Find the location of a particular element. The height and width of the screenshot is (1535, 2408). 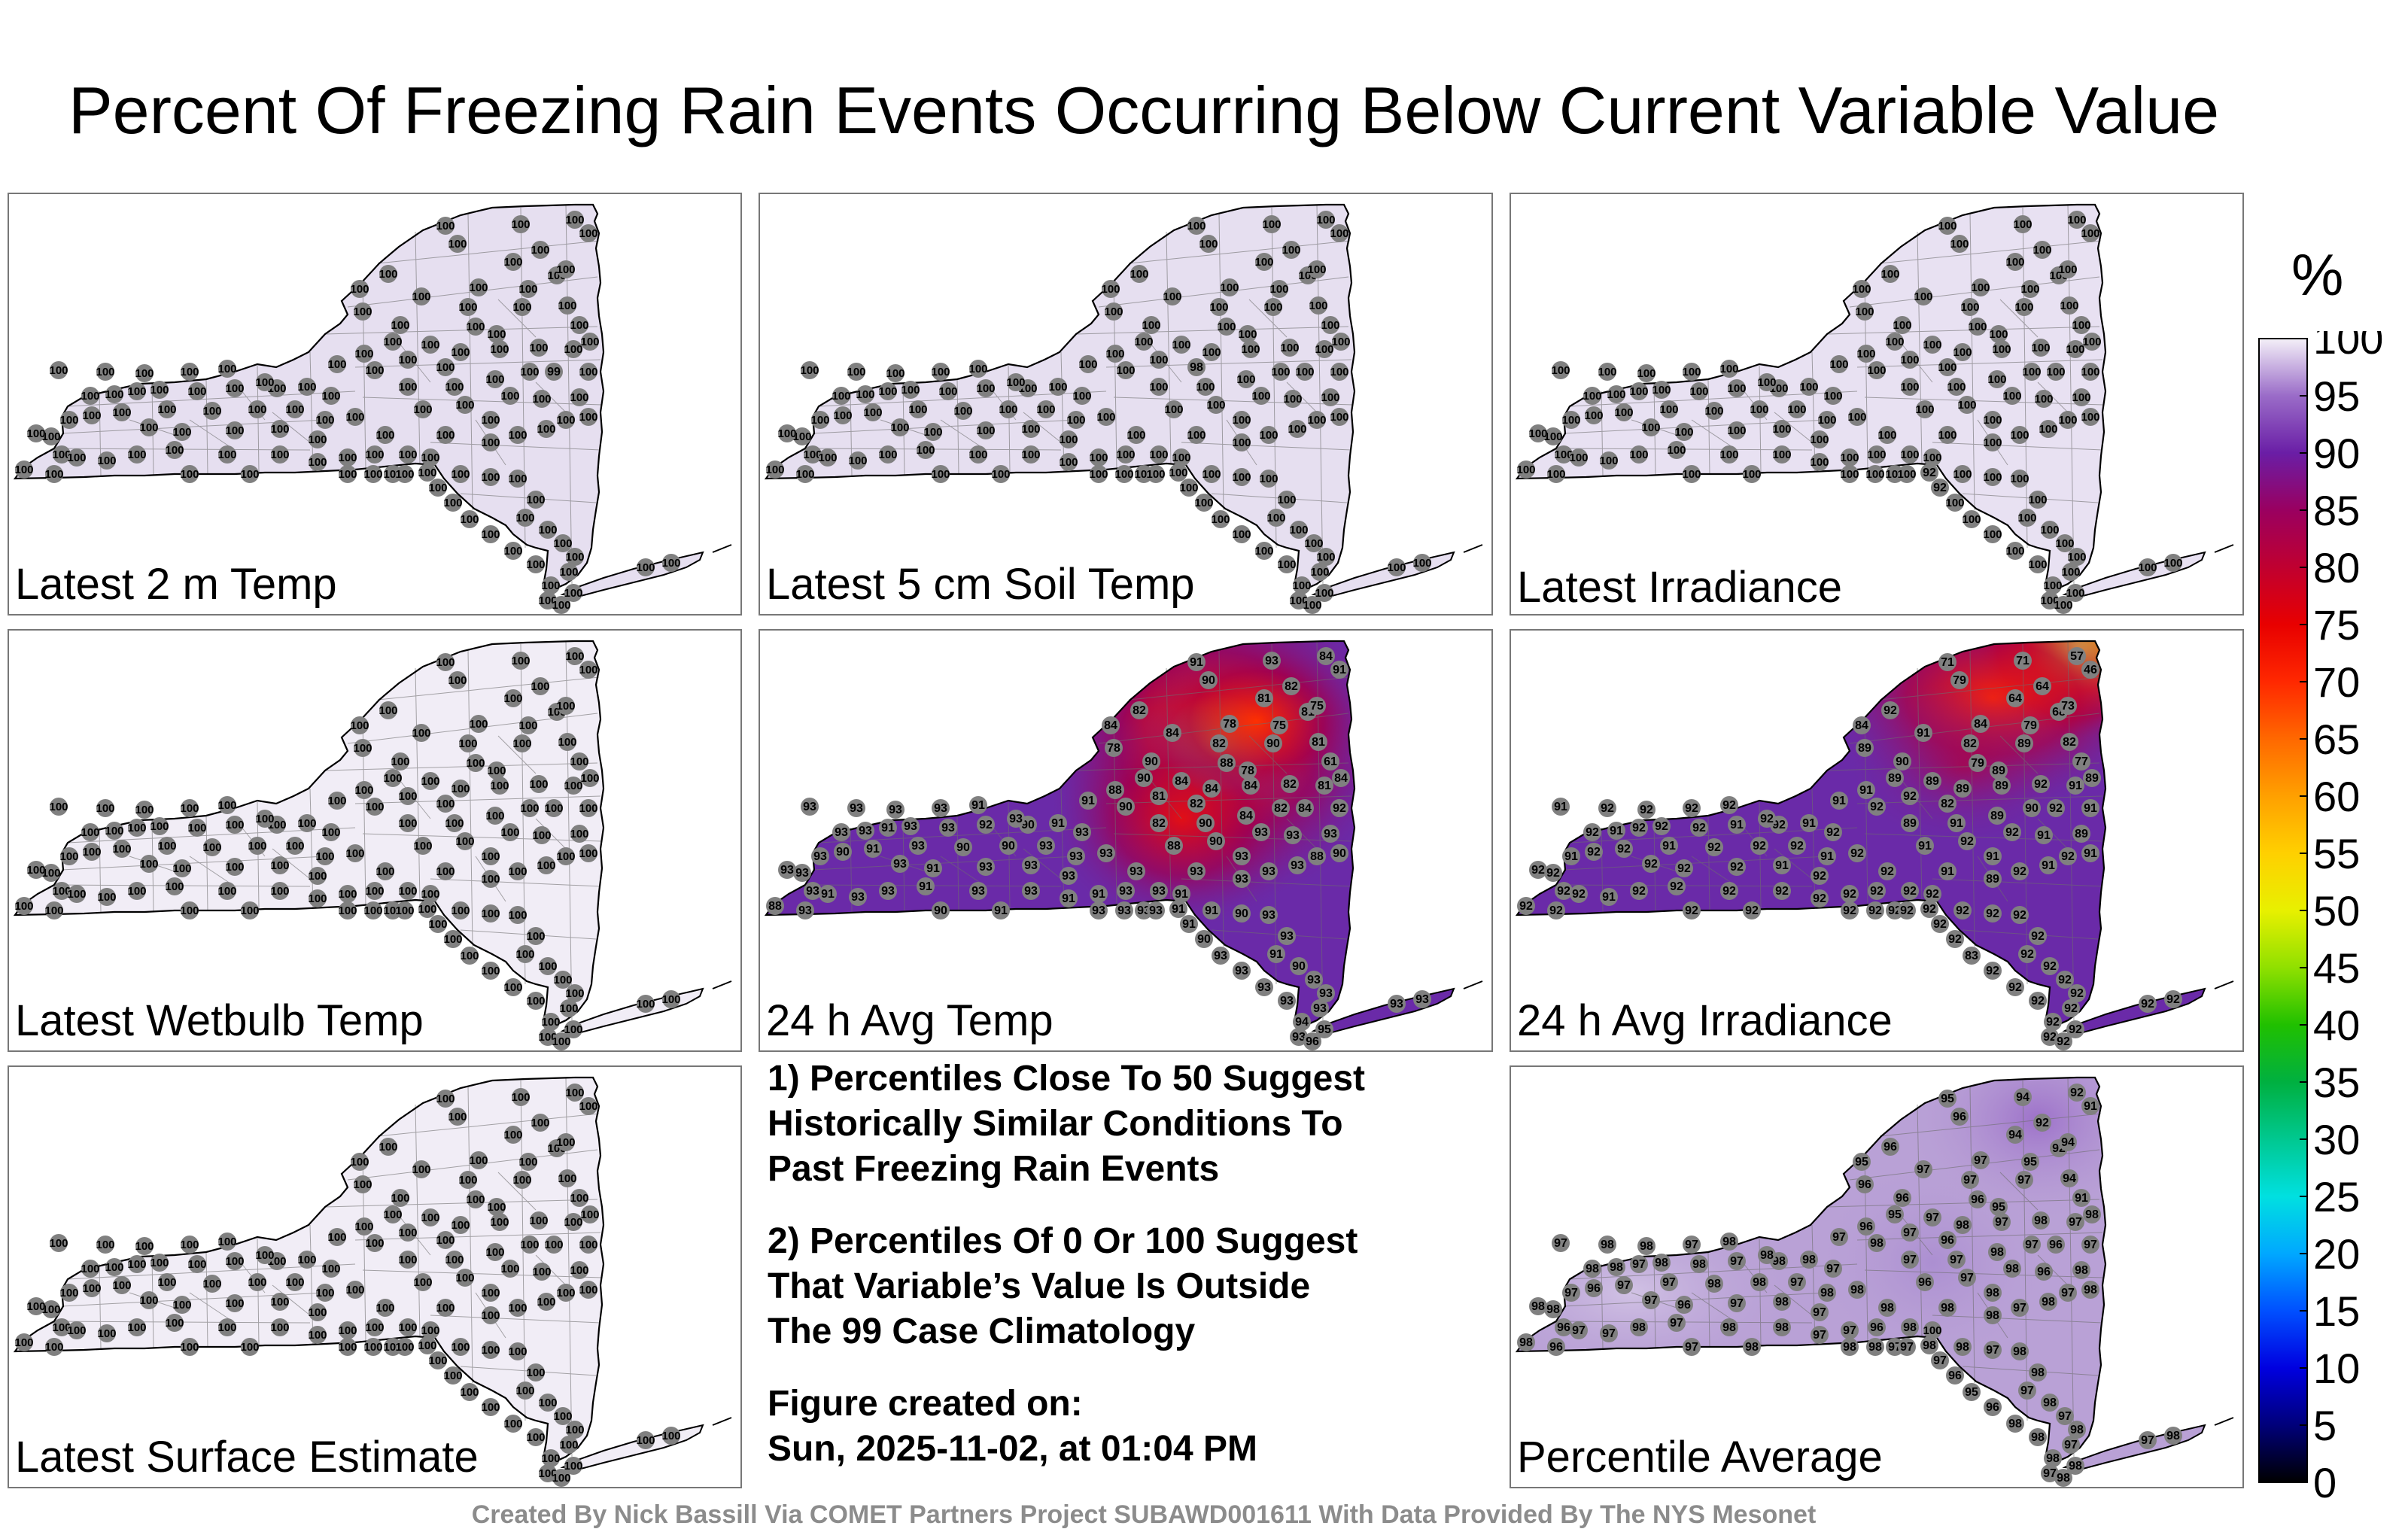

state-outline is located at coordinates (1060, 397).